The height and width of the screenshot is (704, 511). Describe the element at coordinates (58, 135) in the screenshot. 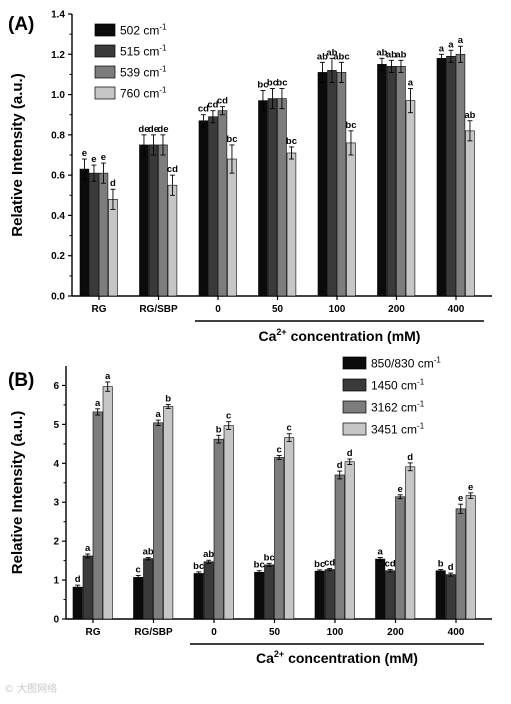

I see `y-tick-label: 0.8` at that location.